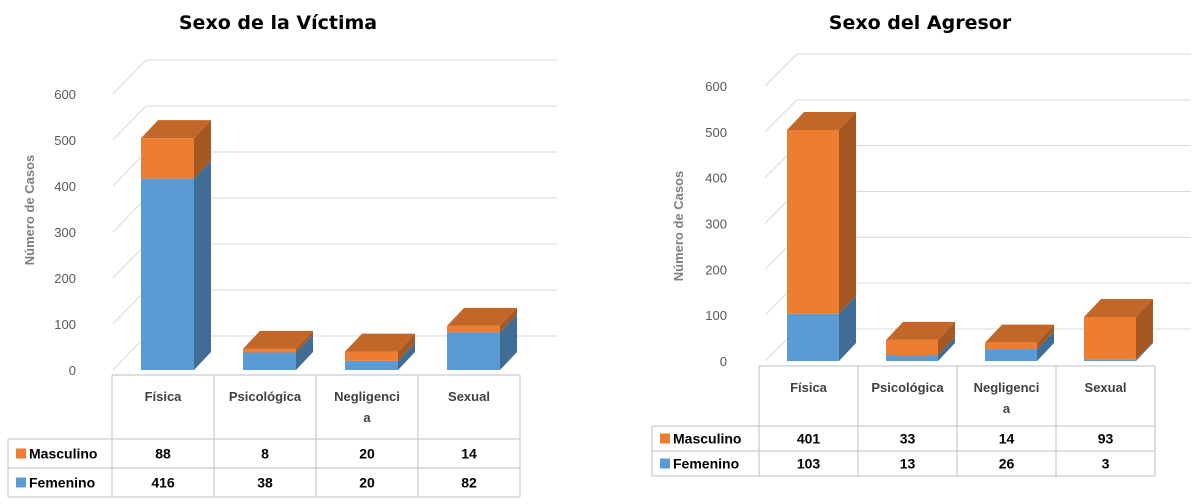 This screenshot has width=1193, height=504. Describe the element at coordinates (265, 454) in the screenshot. I see `data-table-value: 8` at that location.